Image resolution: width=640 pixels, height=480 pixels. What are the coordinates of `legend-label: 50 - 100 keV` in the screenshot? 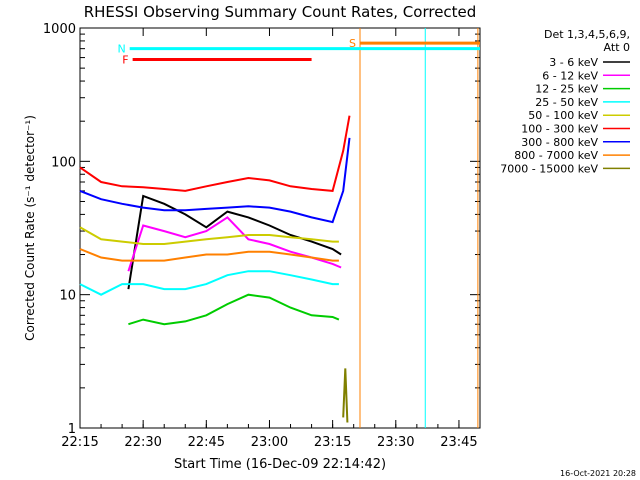 It's located at (563, 115).